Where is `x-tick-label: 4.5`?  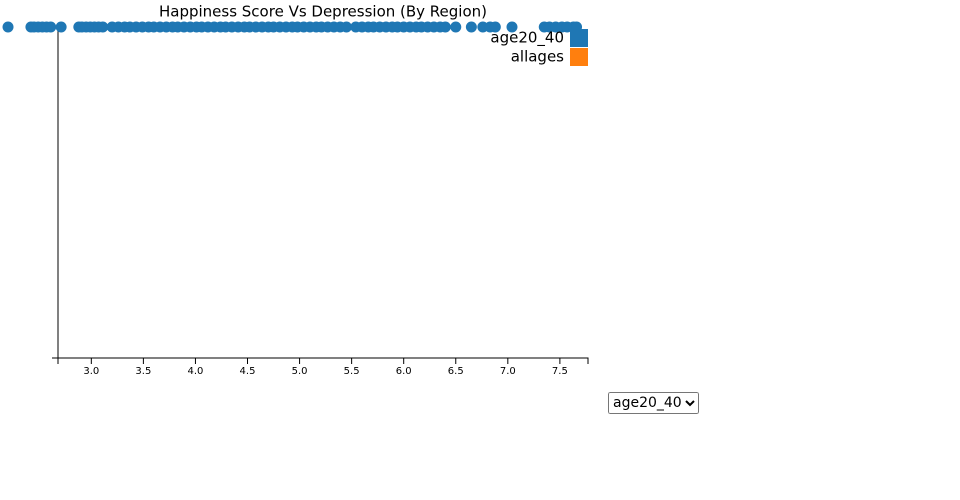 x-tick-label: 4.5 is located at coordinates (248, 371).